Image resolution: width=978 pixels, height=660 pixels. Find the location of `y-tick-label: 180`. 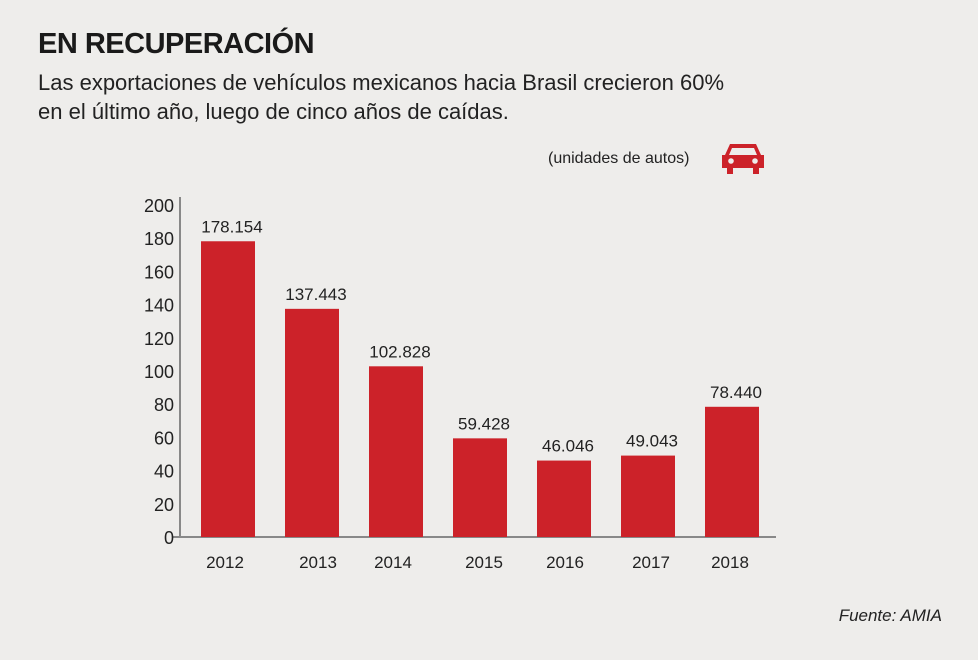

y-tick-label: 180 is located at coordinates (159, 239).